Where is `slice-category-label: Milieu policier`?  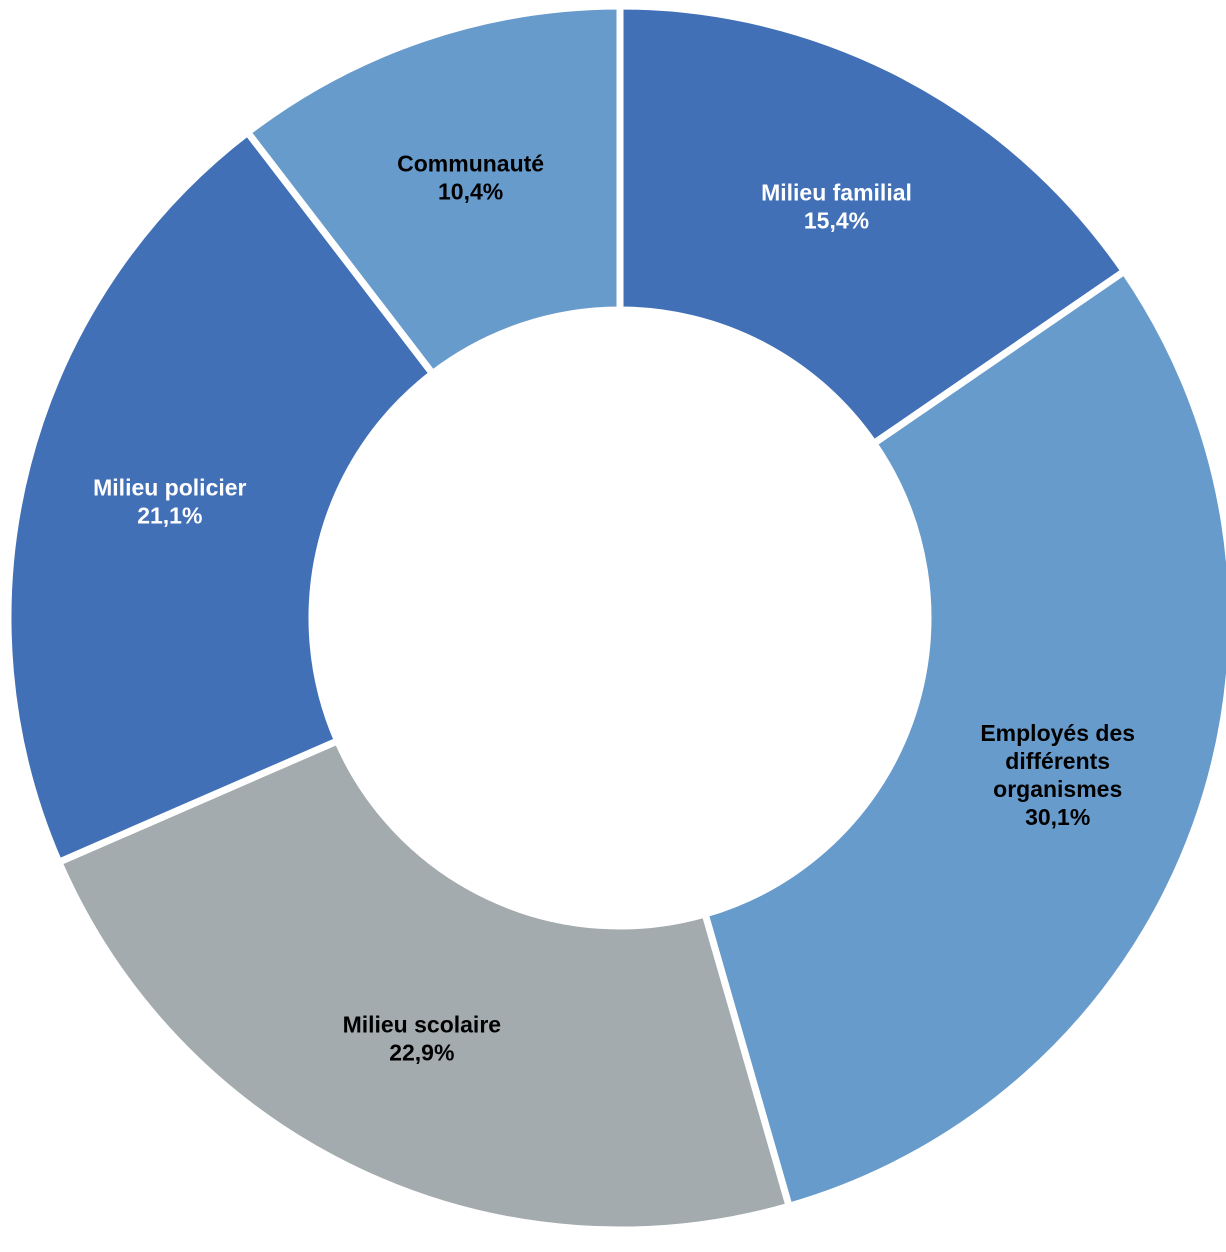
slice-category-label: Milieu policier is located at coordinates (169, 488).